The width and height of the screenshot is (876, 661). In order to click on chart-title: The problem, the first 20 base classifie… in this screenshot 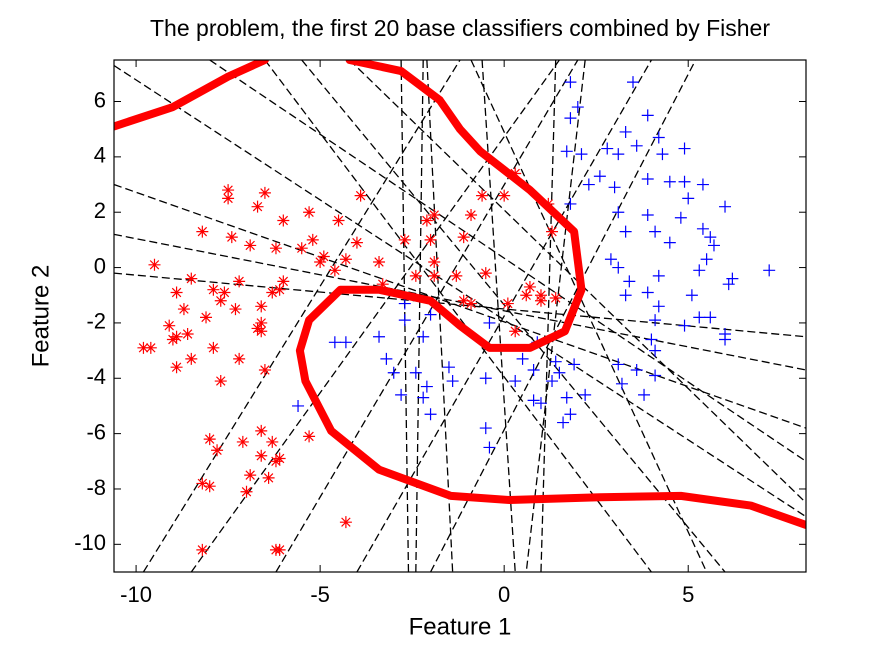, I will do `click(460, 28)`.